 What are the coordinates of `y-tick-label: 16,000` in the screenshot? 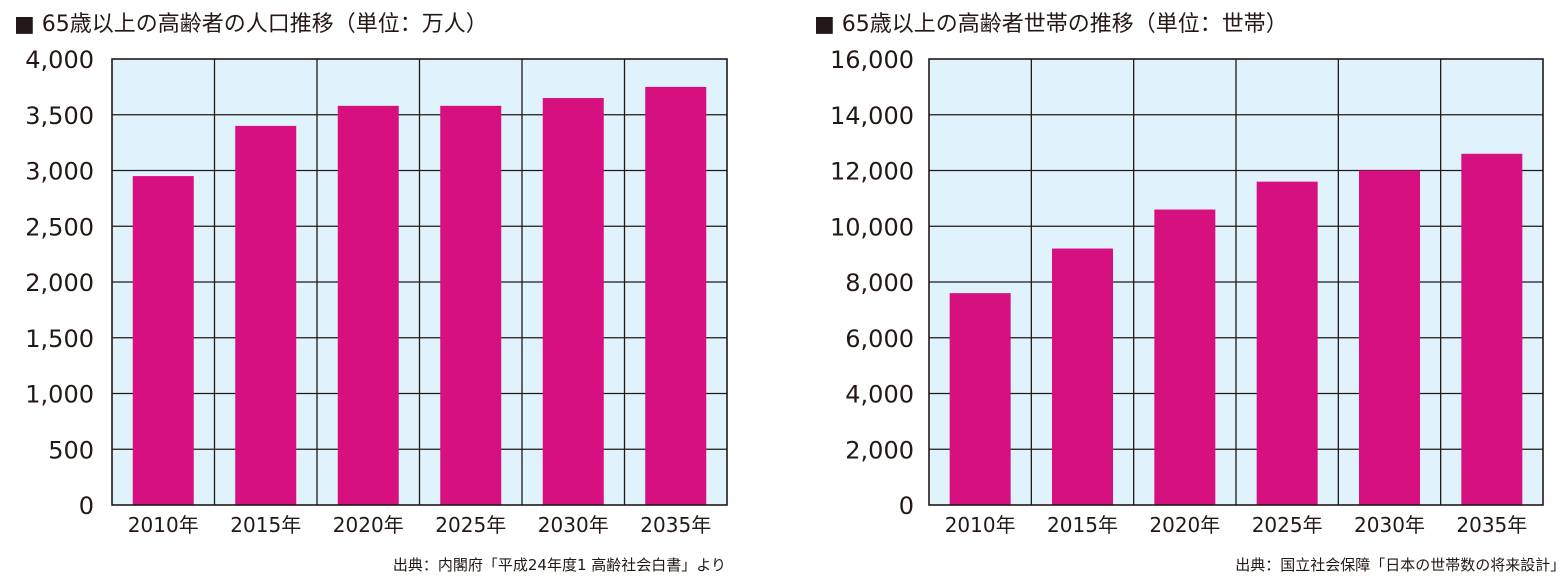 It's located at (872, 60).